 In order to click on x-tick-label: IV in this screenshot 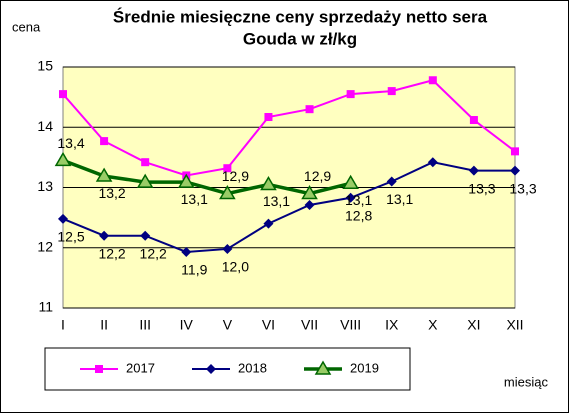, I will do `click(187, 325)`.